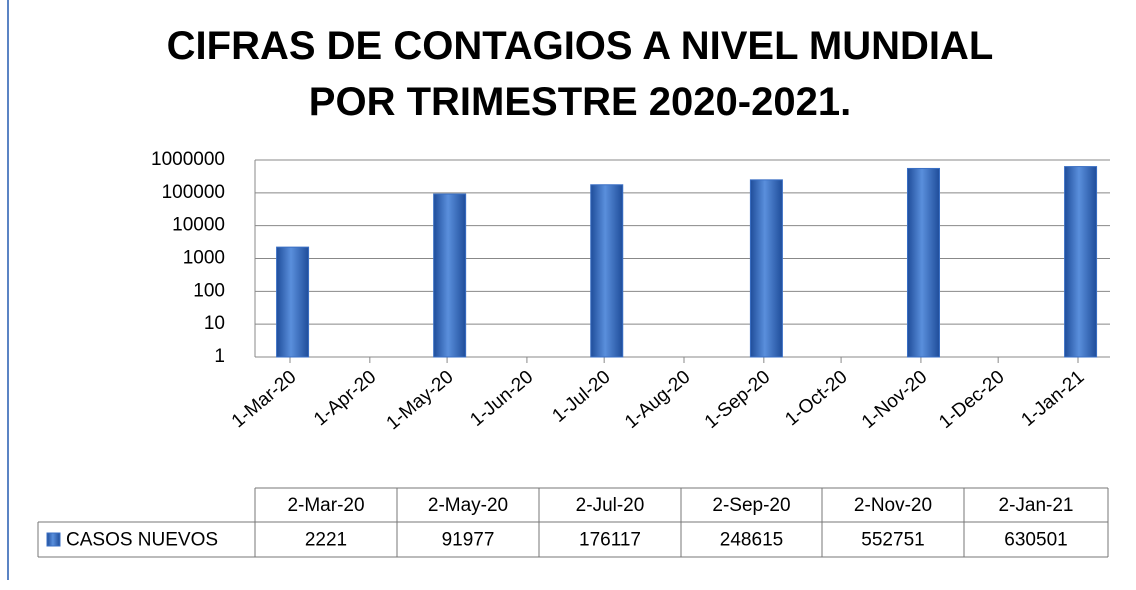  Describe the element at coordinates (657, 400) in the screenshot. I see `x-tick-label: 1-Aug-20` at that location.